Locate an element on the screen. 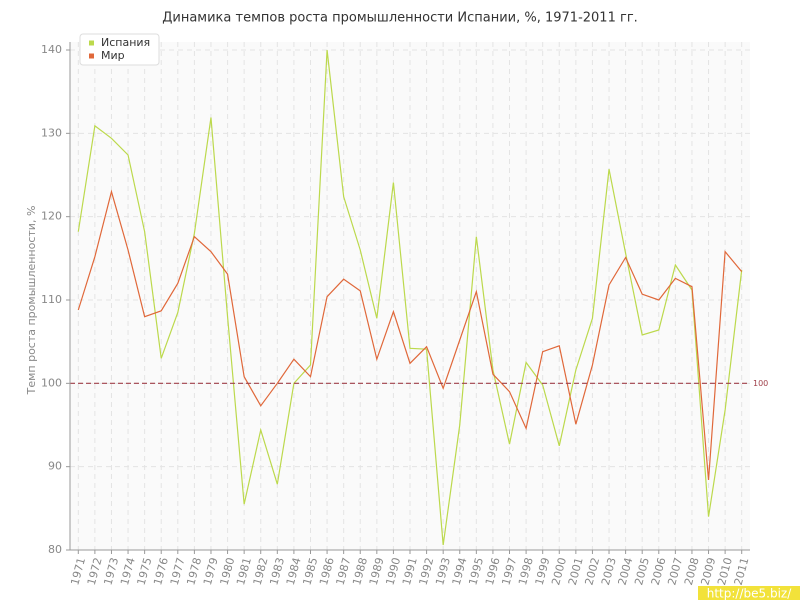 Image resolution: width=800 pixels, height=600 pixels. y-tick-label: 100 is located at coordinates (51, 382).